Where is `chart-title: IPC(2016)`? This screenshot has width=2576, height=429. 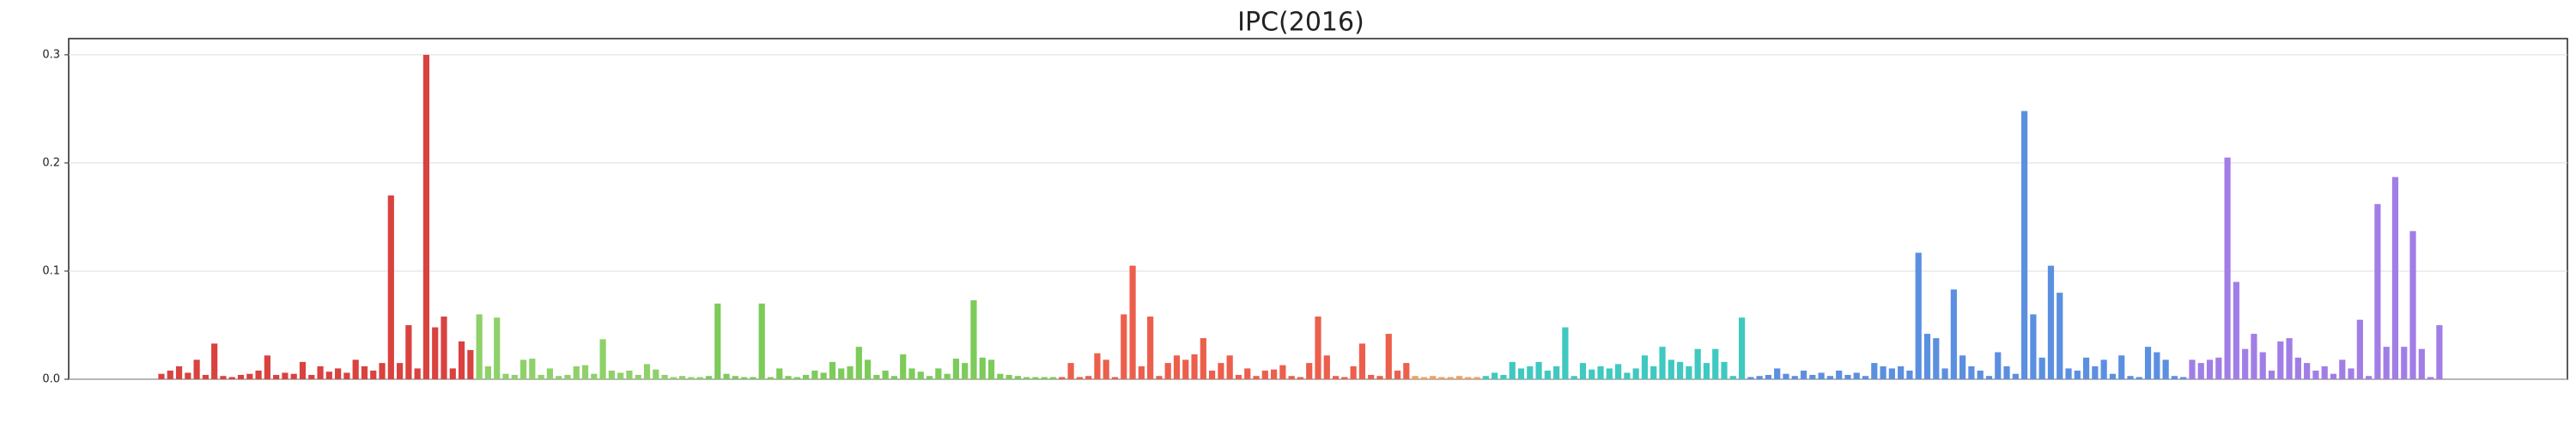 chart-title: IPC(2016) is located at coordinates (1301, 23).